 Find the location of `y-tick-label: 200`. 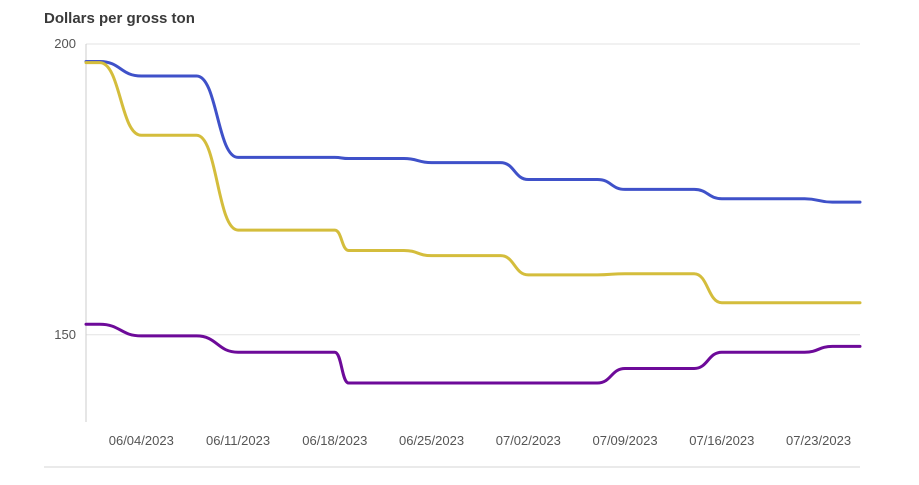

y-tick-label: 200 is located at coordinates (65, 43).